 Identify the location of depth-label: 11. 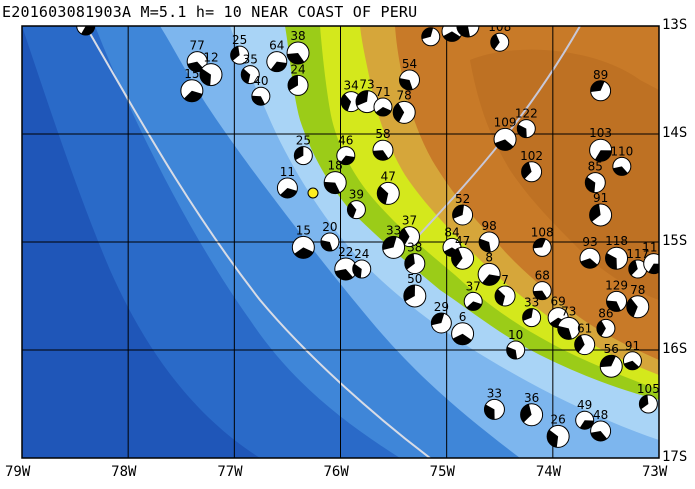
(287, 172).